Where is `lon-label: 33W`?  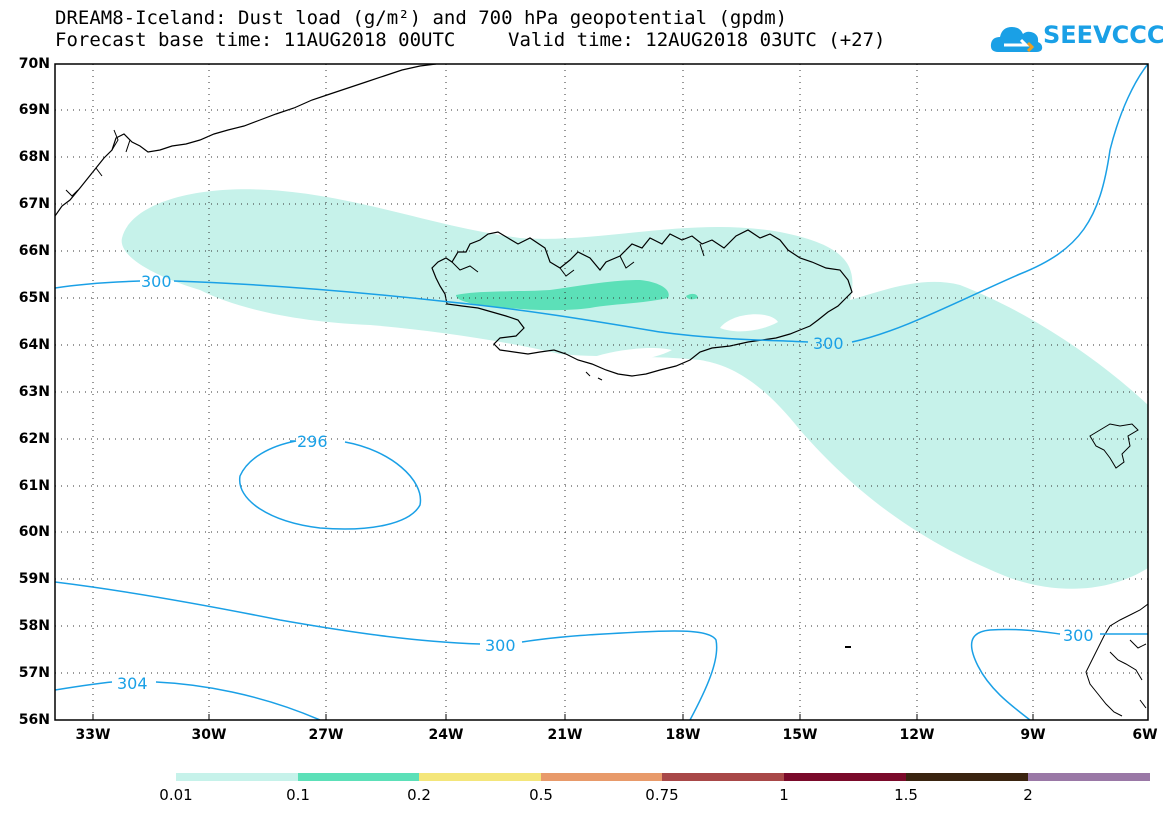 lon-label: 33W is located at coordinates (93, 735).